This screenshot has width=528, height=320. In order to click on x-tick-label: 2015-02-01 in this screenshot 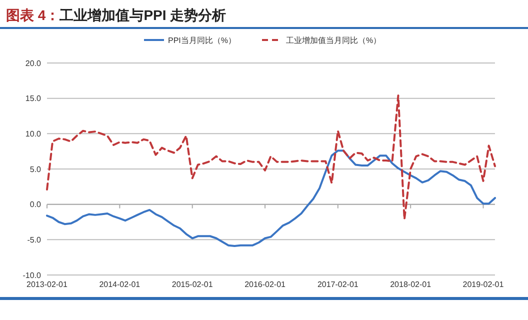, I will do `click(193, 284)`.